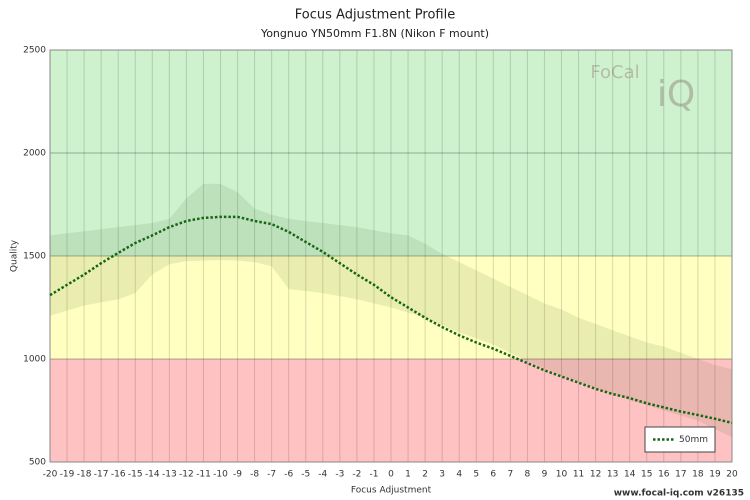 The image size is (750, 500). Describe the element at coordinates (680, 475) in the screenshot. I see `x-tick-label: 17` at that location.